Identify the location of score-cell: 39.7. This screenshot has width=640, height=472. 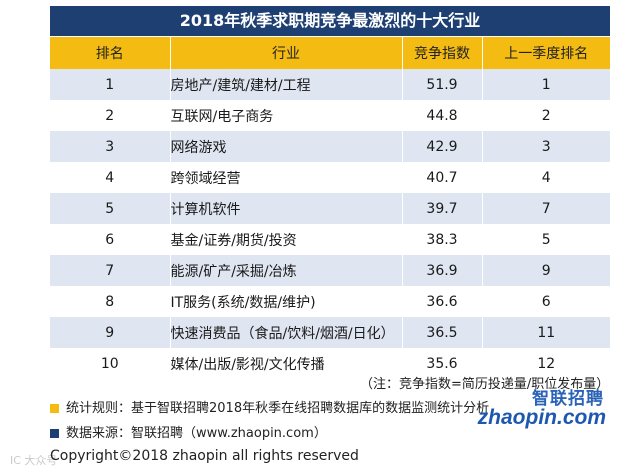
(442, 208).